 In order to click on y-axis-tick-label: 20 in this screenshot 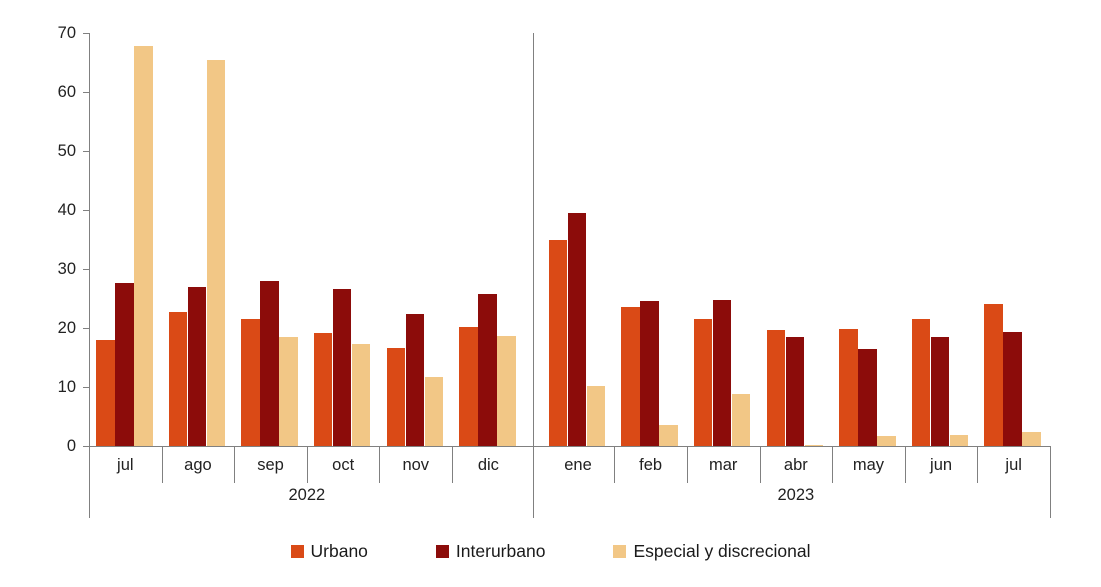, I will do `click(66, 328)`.